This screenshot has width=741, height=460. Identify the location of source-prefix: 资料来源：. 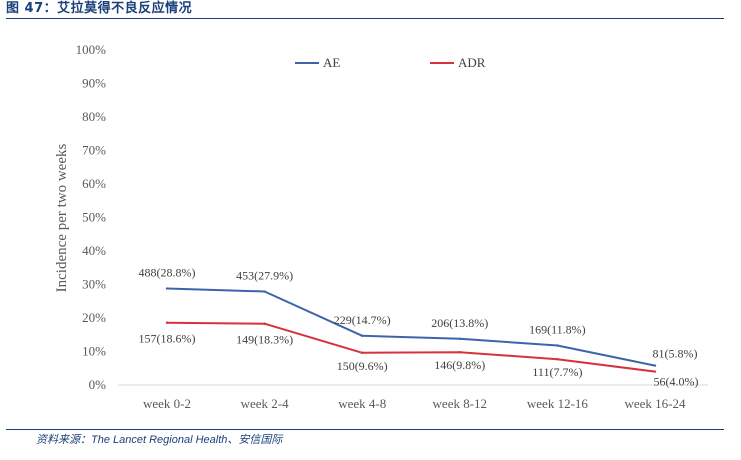
(63, 439).